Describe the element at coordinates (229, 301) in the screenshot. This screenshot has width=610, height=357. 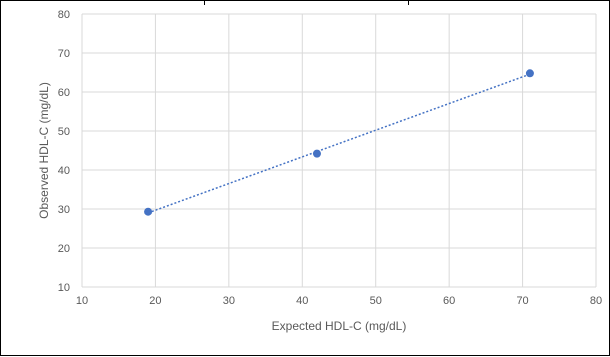
I see `x-tick-label: 30` at that location.